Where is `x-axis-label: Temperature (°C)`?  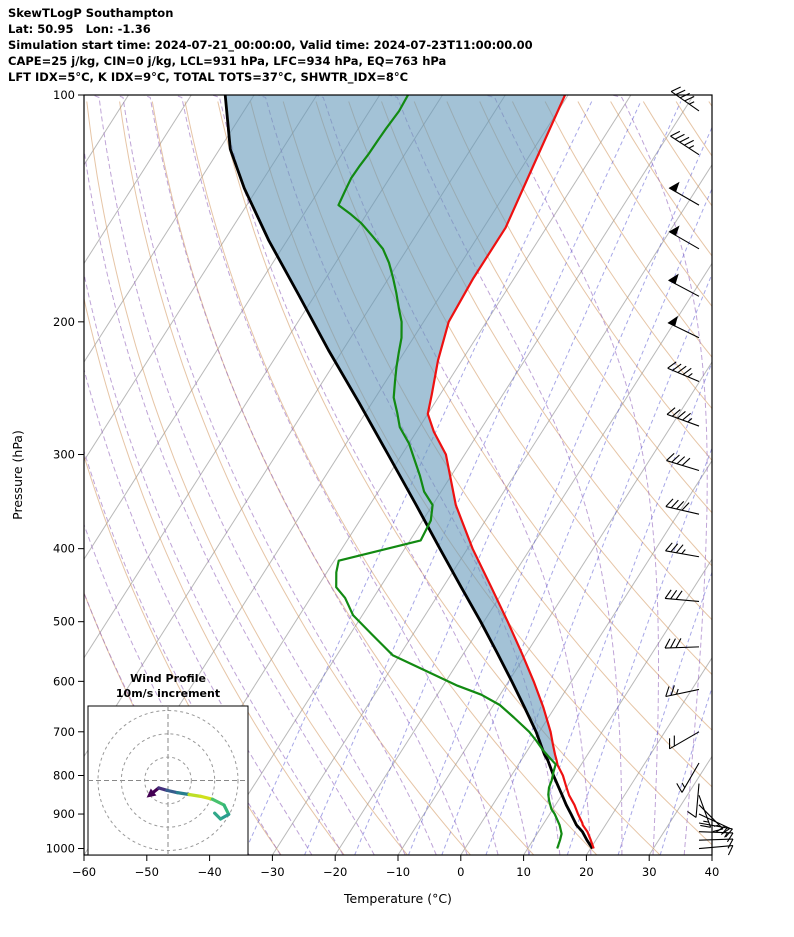 x-axis-label: Temperature (°C) is located at coordinates (397, 898).